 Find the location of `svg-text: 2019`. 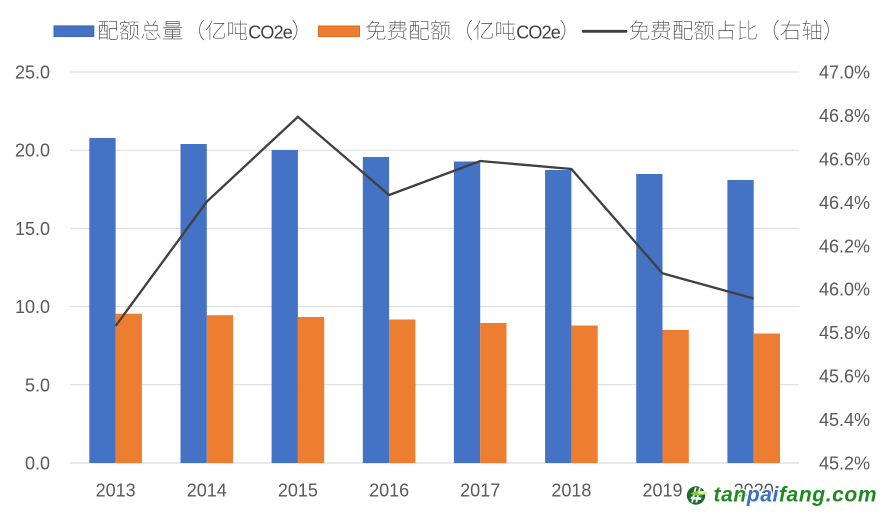

svg-text: 2019 is located at coordinates (662, 491).